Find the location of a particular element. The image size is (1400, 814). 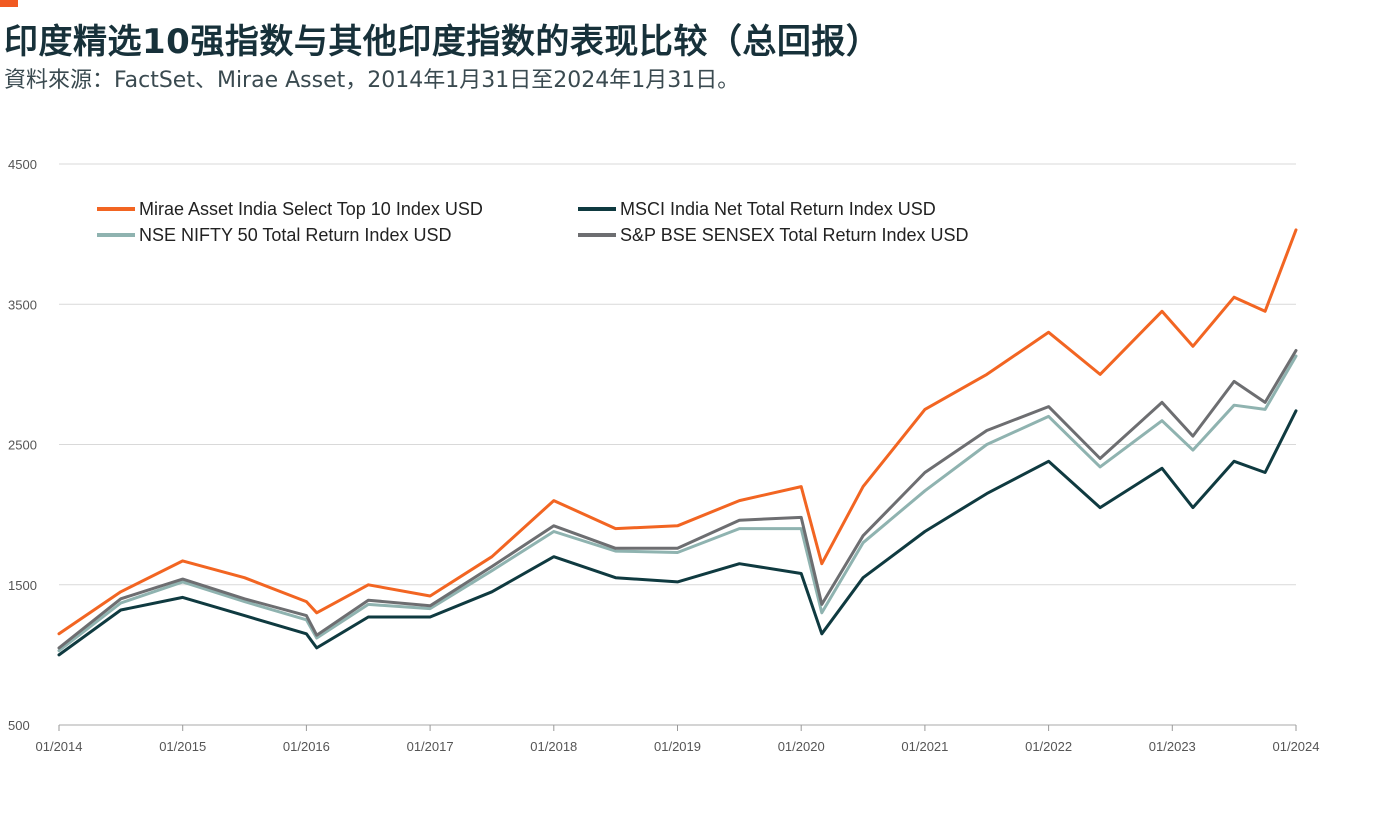

x-tick-label: 01/2019 is located at coordinates (677, 746).